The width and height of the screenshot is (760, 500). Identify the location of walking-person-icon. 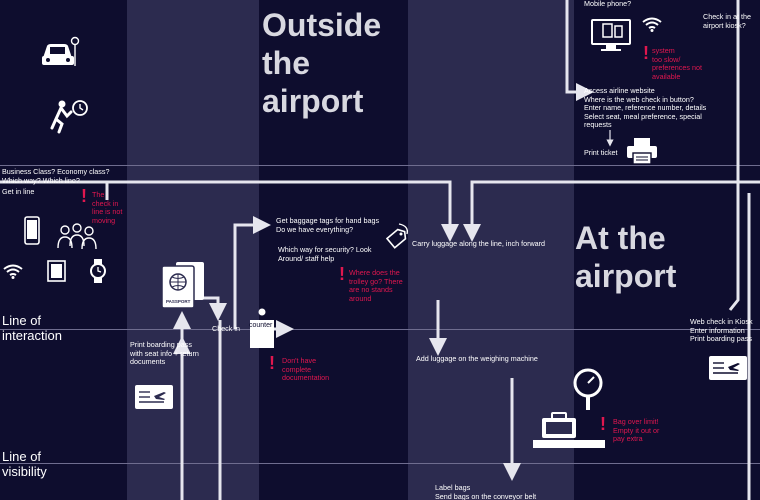
(69, 117).